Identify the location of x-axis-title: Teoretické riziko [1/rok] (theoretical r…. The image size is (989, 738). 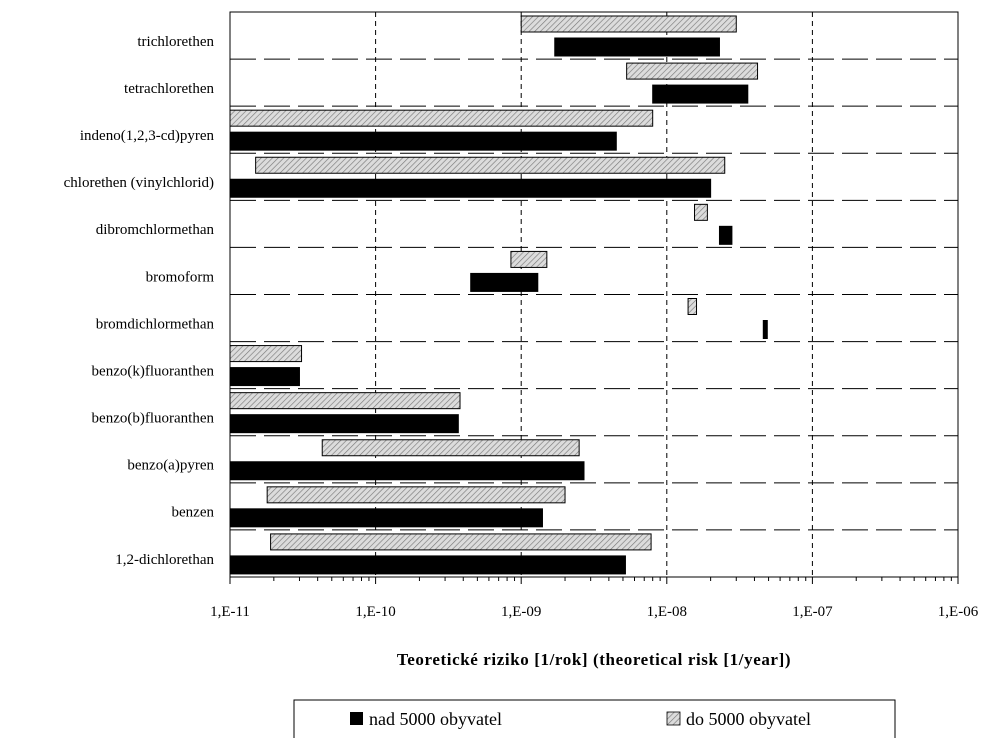
(594, 659).